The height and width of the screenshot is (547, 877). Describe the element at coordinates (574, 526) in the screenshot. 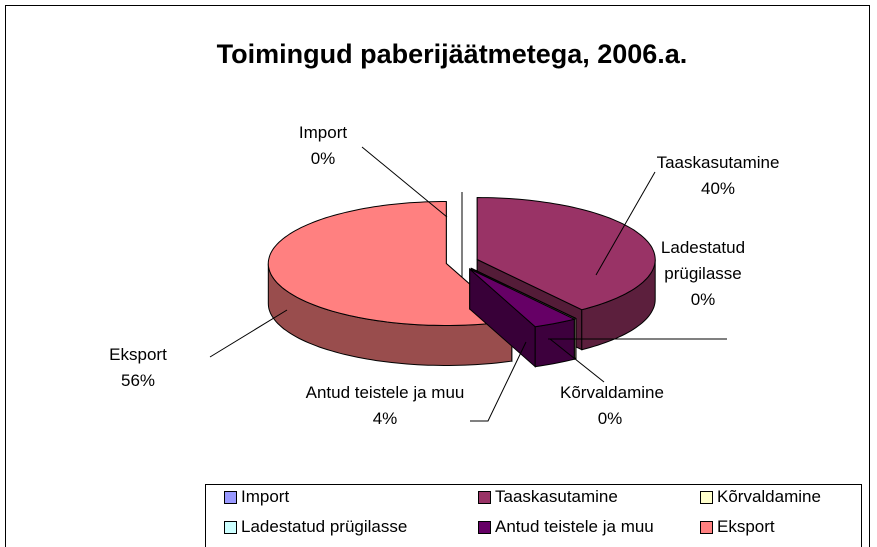

I see `legend-label: Antud teistele ja muu` at that location.